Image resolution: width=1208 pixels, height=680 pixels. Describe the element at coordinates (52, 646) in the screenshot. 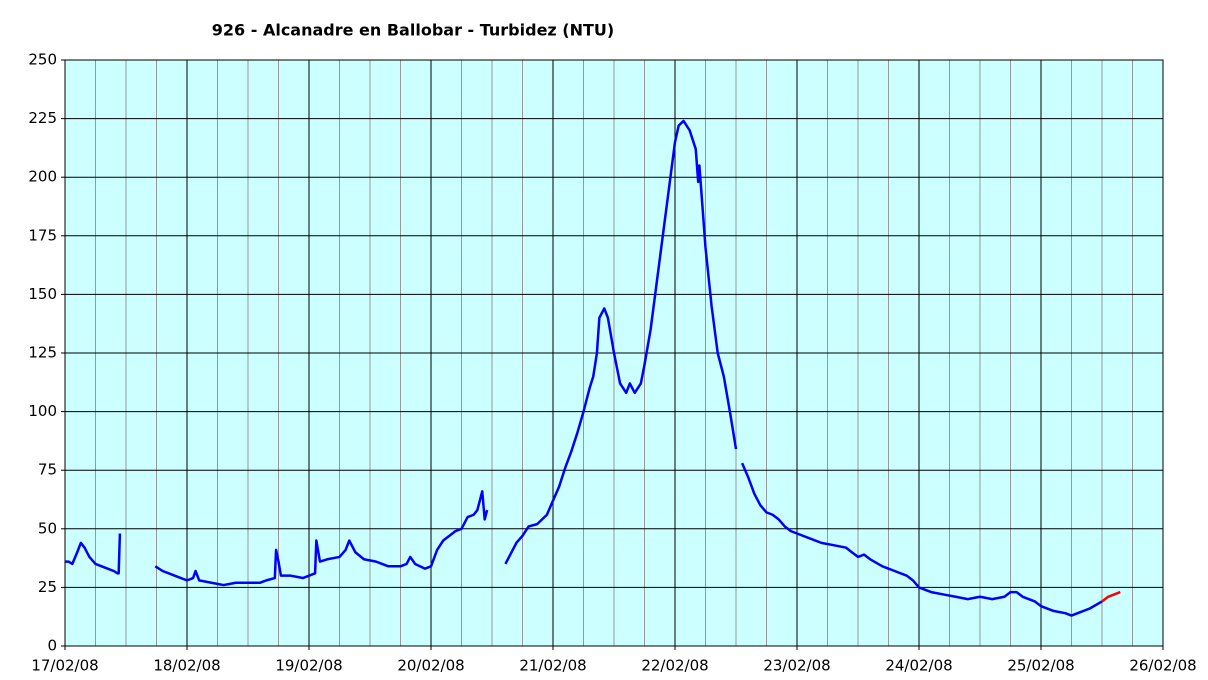

I see `y-tick-label: 0` at that location.